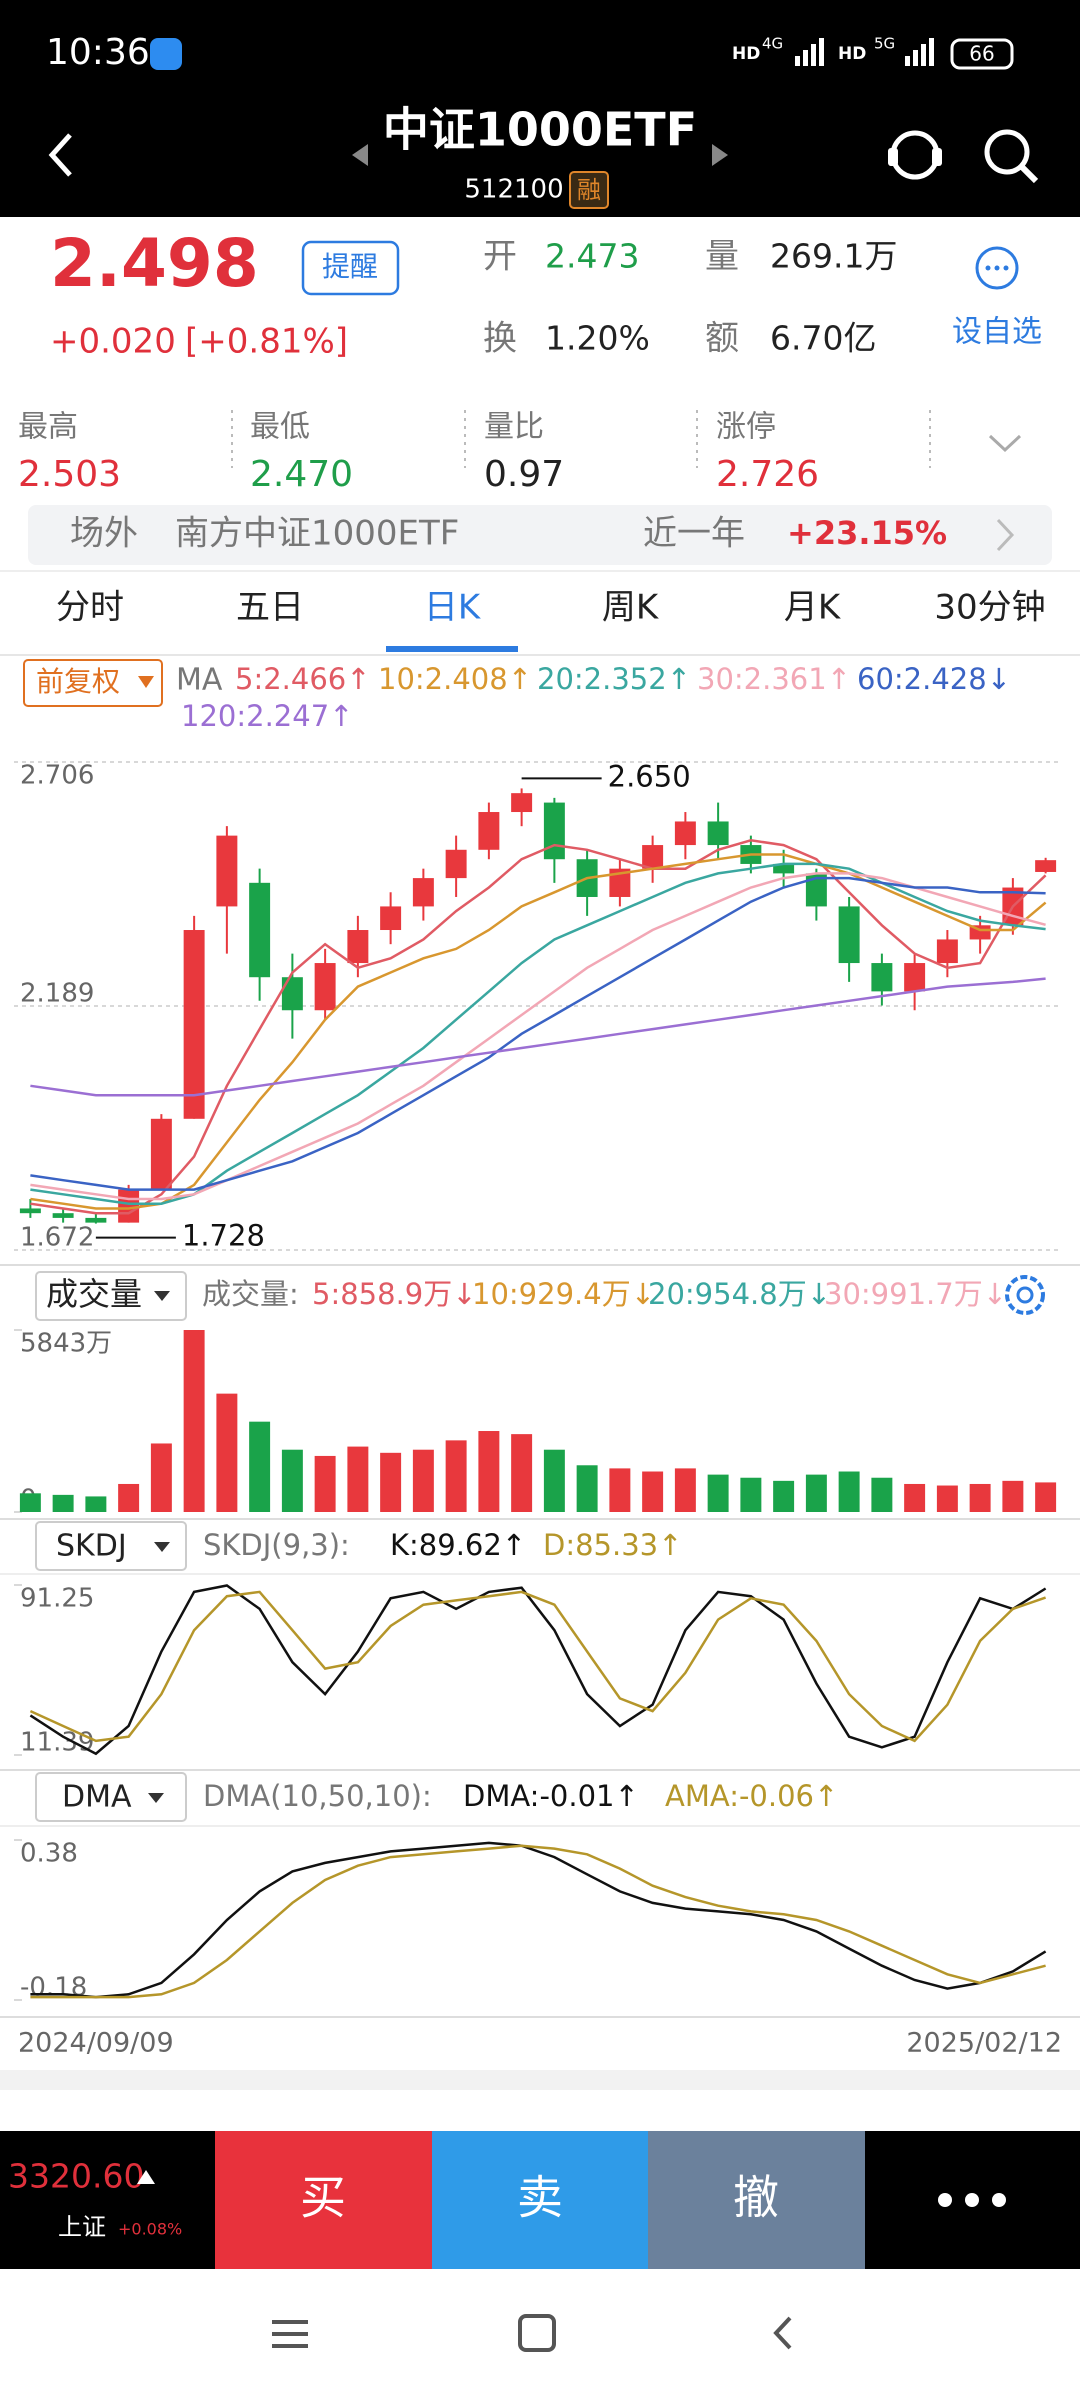  What do you see at coordinates (540, 108) in the screenshot?
I see `top-bar` at bounding box center [540, 108].